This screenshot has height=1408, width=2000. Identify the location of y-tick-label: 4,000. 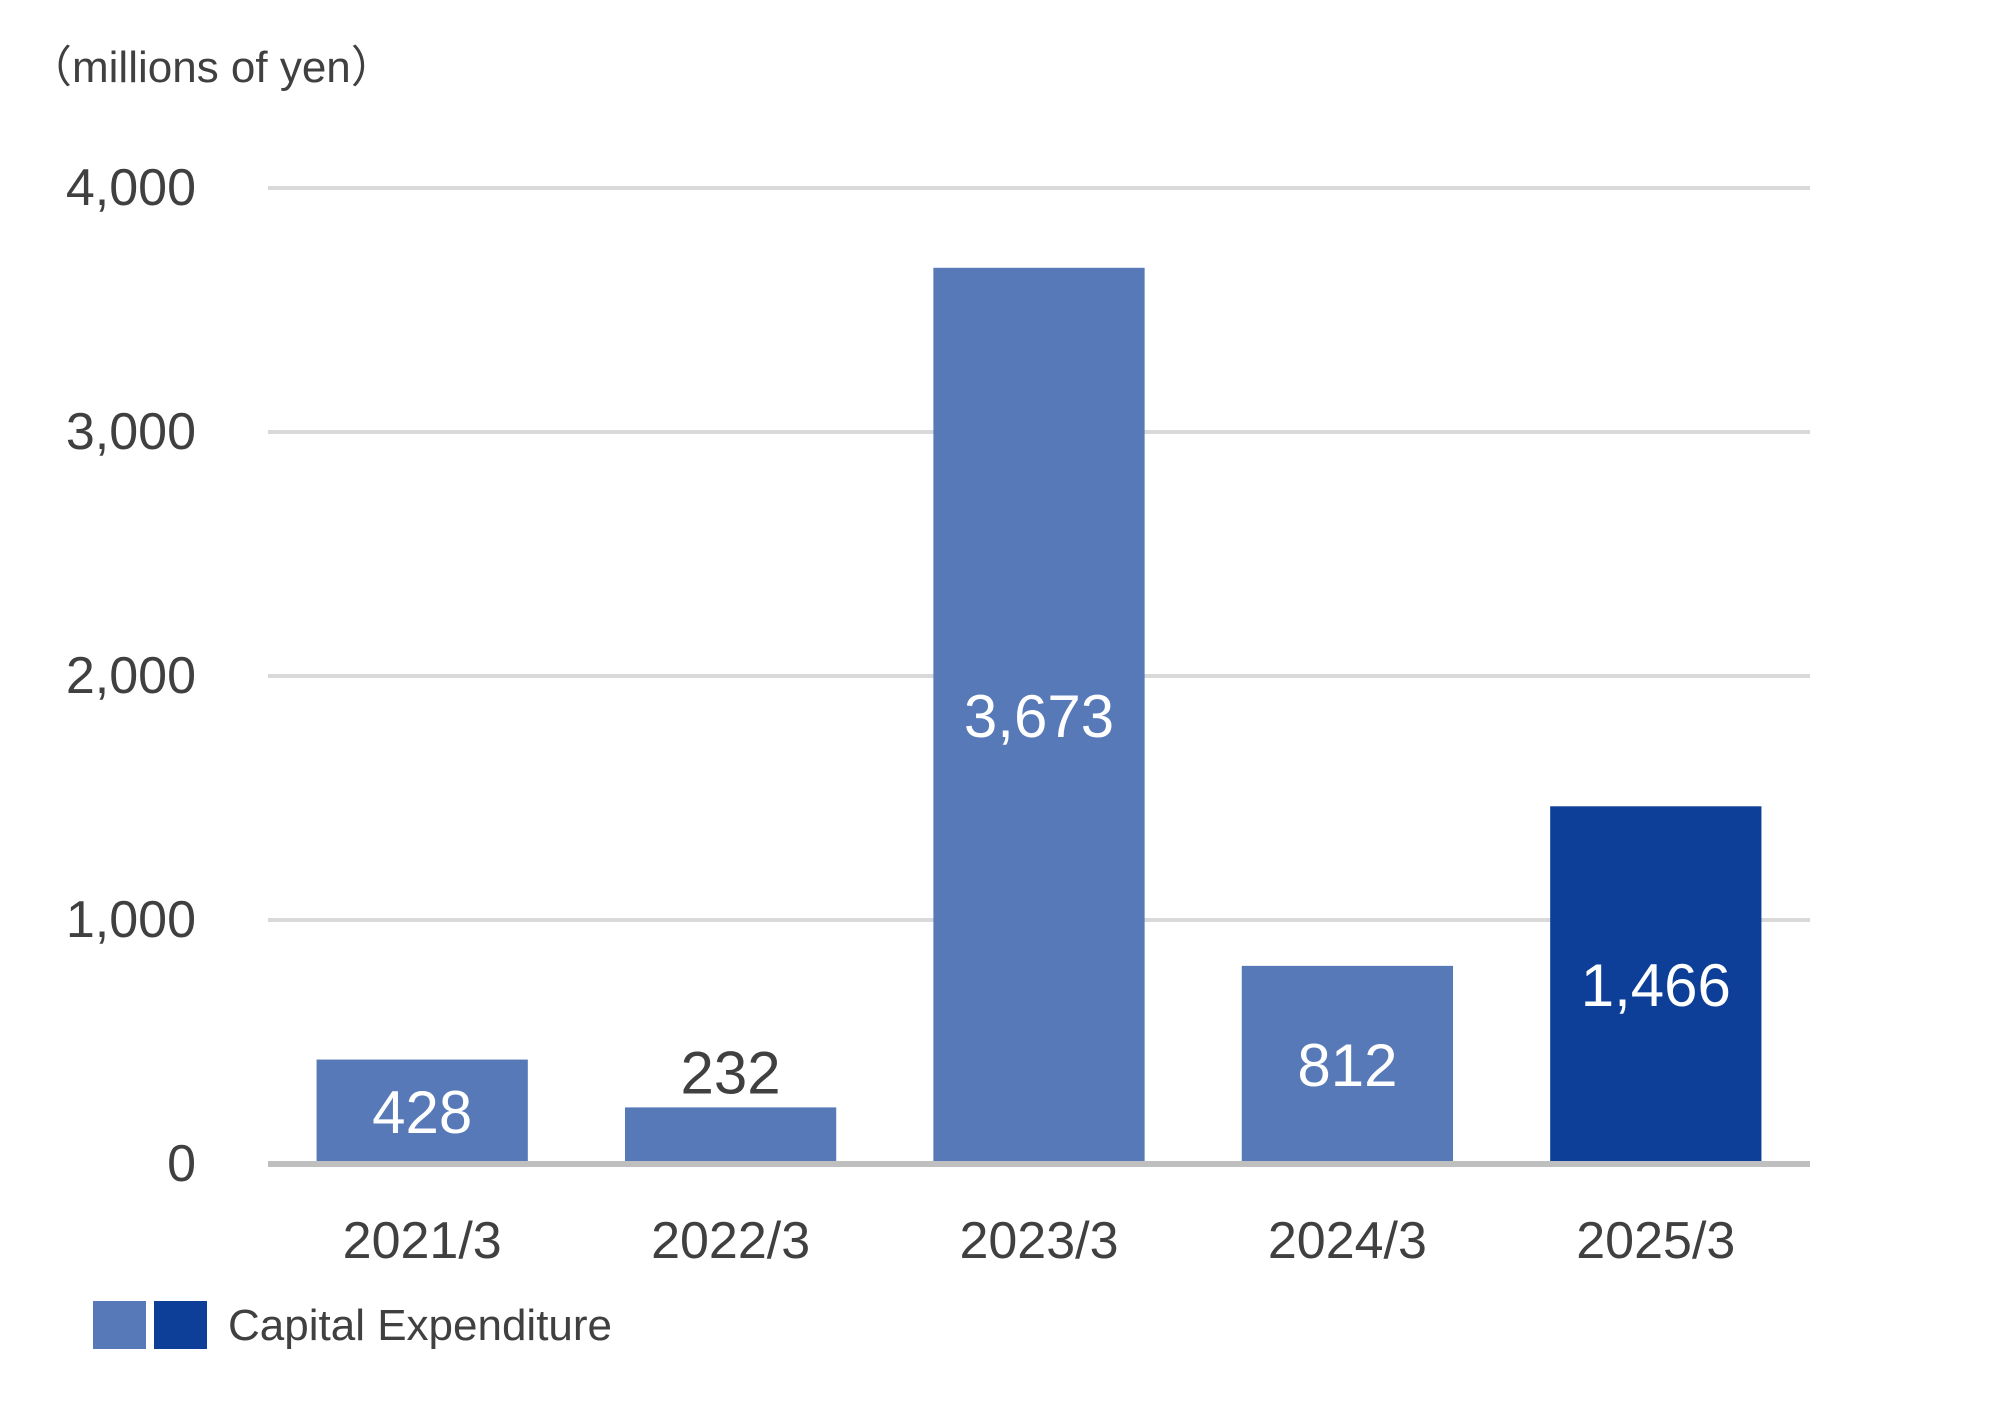
(131, 188).